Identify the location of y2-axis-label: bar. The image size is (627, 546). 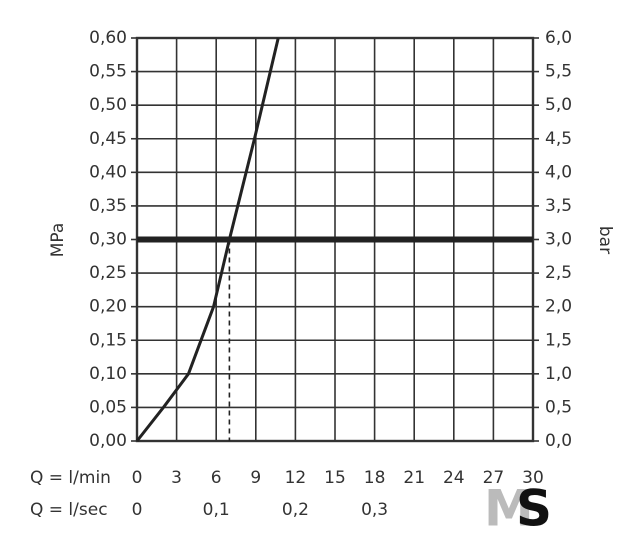
(605, 240).